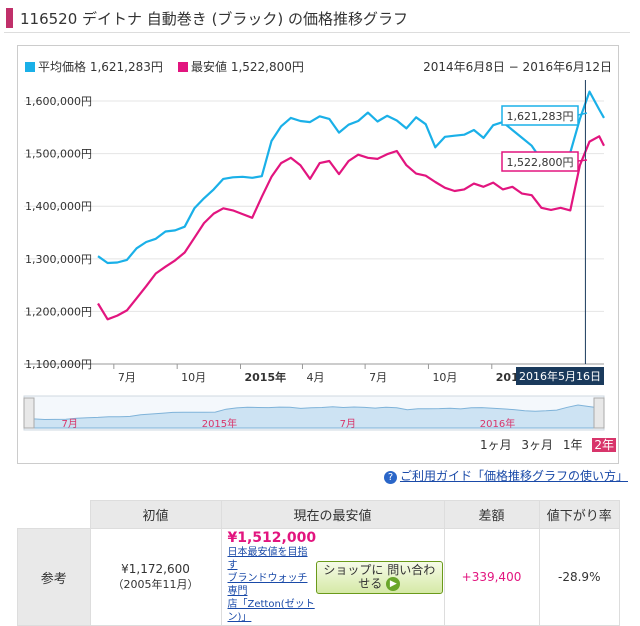 The image size is (640, 626). I want to click on y-tick-label: 1,100,000円, so click(58, 364).